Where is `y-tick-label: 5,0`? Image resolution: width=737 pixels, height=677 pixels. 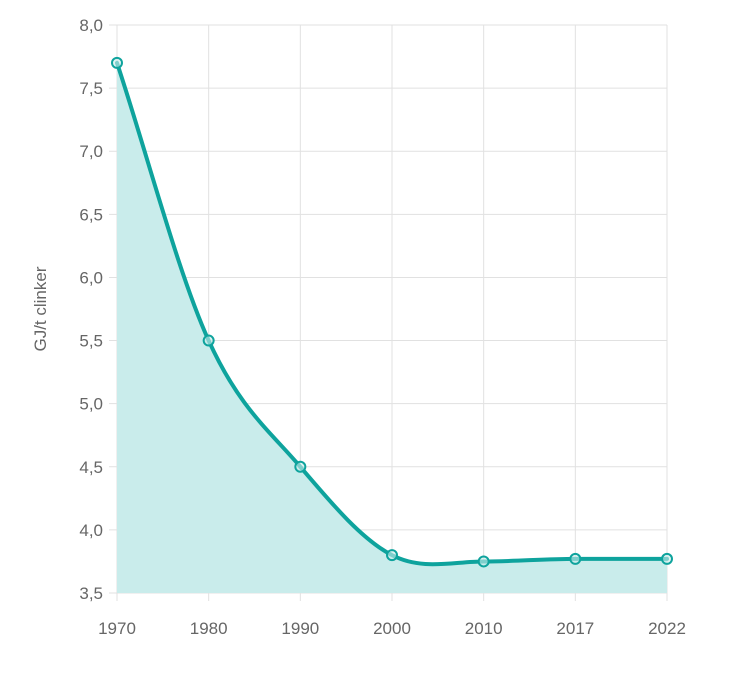 y-tick-label: 5,0 is located at coordinates (91, 404).